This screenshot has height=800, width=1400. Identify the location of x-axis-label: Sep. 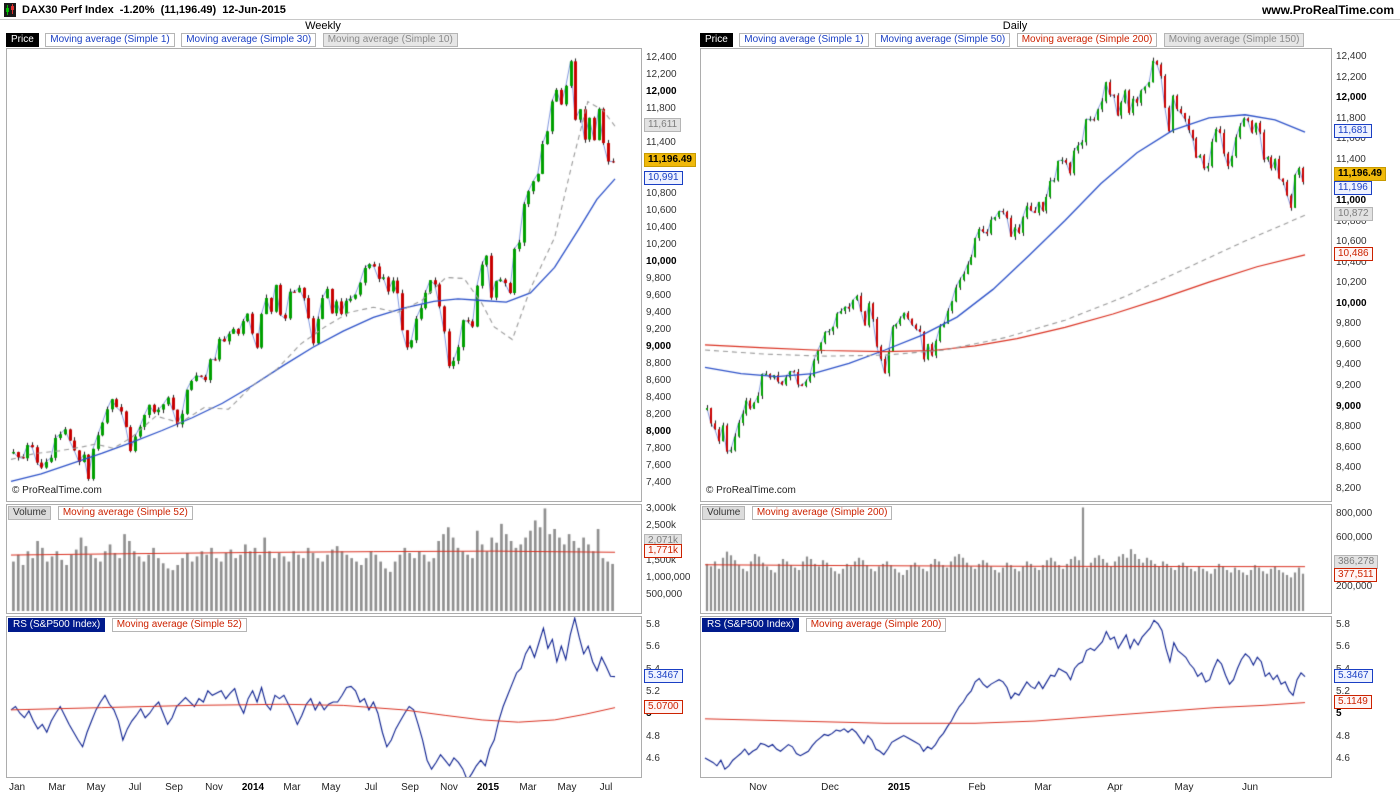
(410, 787).